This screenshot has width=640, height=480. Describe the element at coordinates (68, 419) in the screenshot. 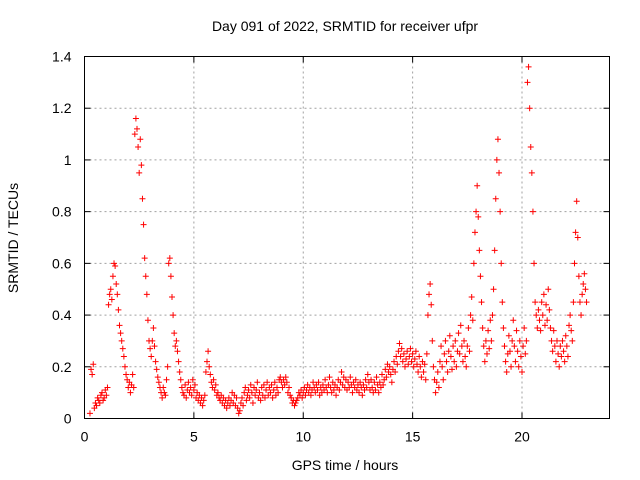

I see `y-tick-label: 0` at that location.